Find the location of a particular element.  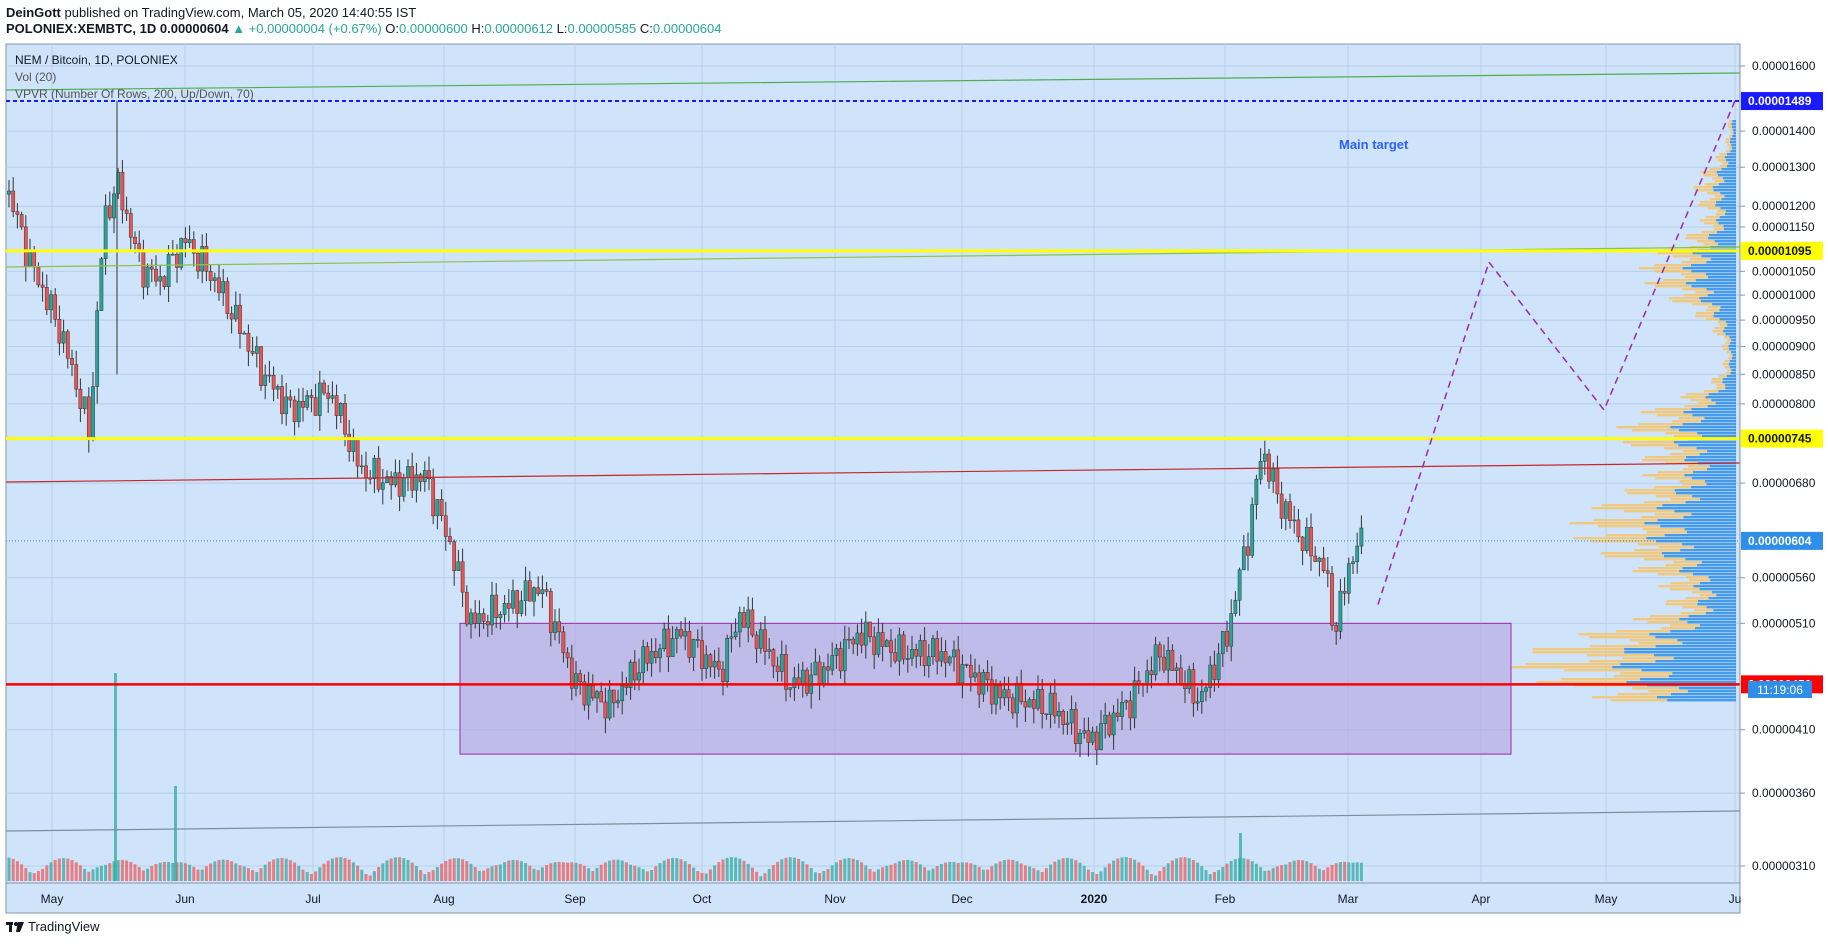

x-tick-Ju: Ju is located at coordinates (1735, 899).